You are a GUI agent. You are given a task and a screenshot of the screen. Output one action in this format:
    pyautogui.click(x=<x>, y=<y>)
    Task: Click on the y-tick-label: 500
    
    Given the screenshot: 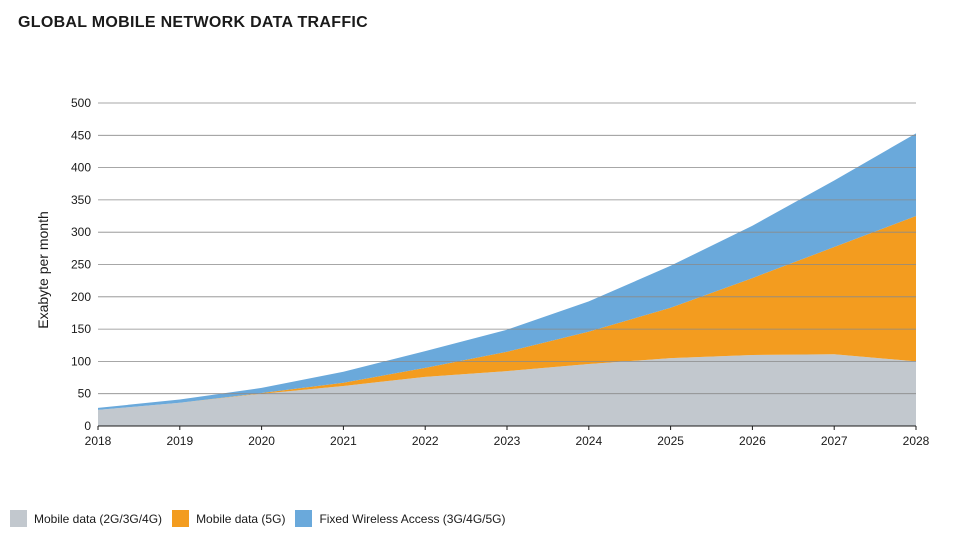 What is the action you would take?
    pyautogui.click(x=81, y=103)
    